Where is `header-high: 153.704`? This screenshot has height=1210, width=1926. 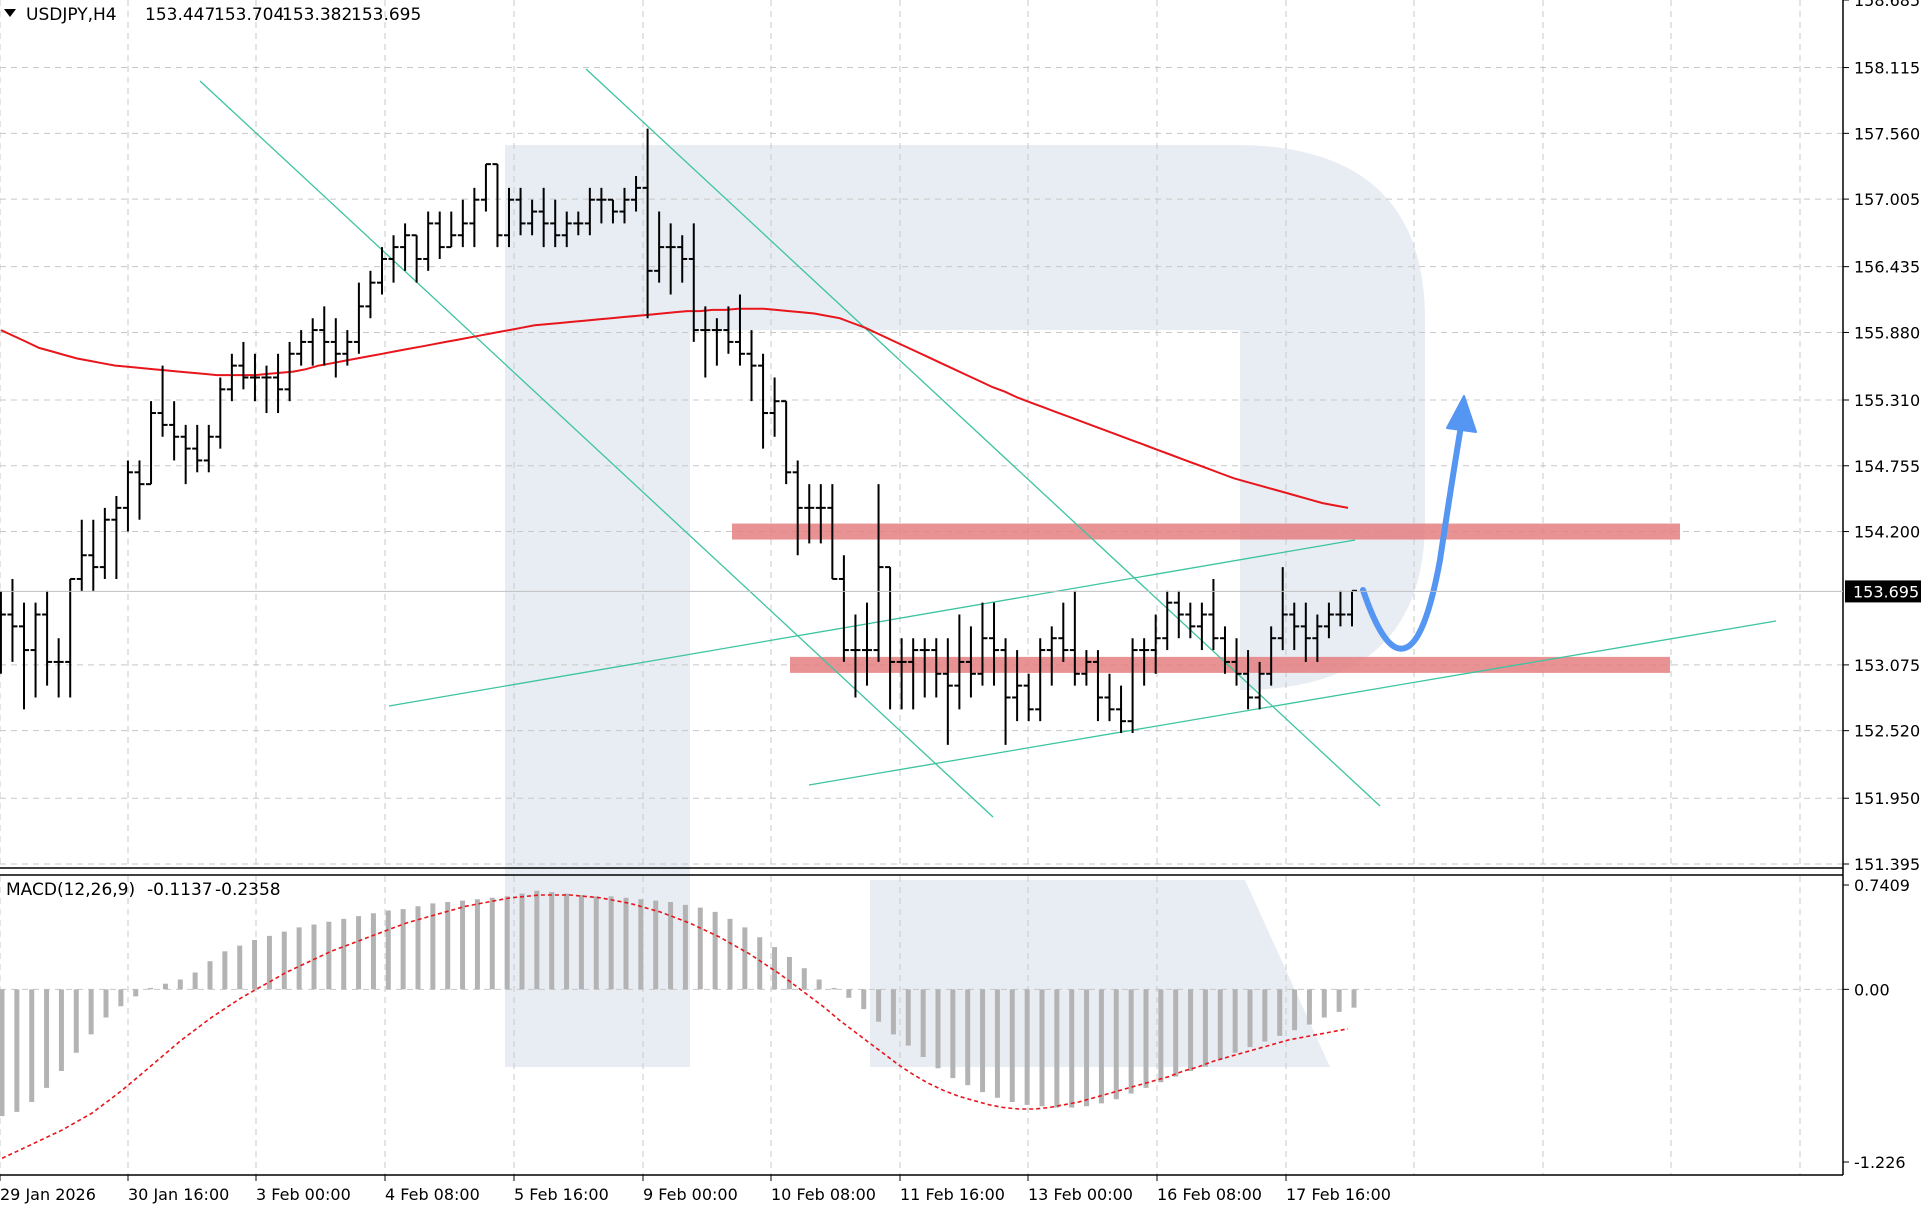 header-high: 153.704 is located at coordinates (249, 15).